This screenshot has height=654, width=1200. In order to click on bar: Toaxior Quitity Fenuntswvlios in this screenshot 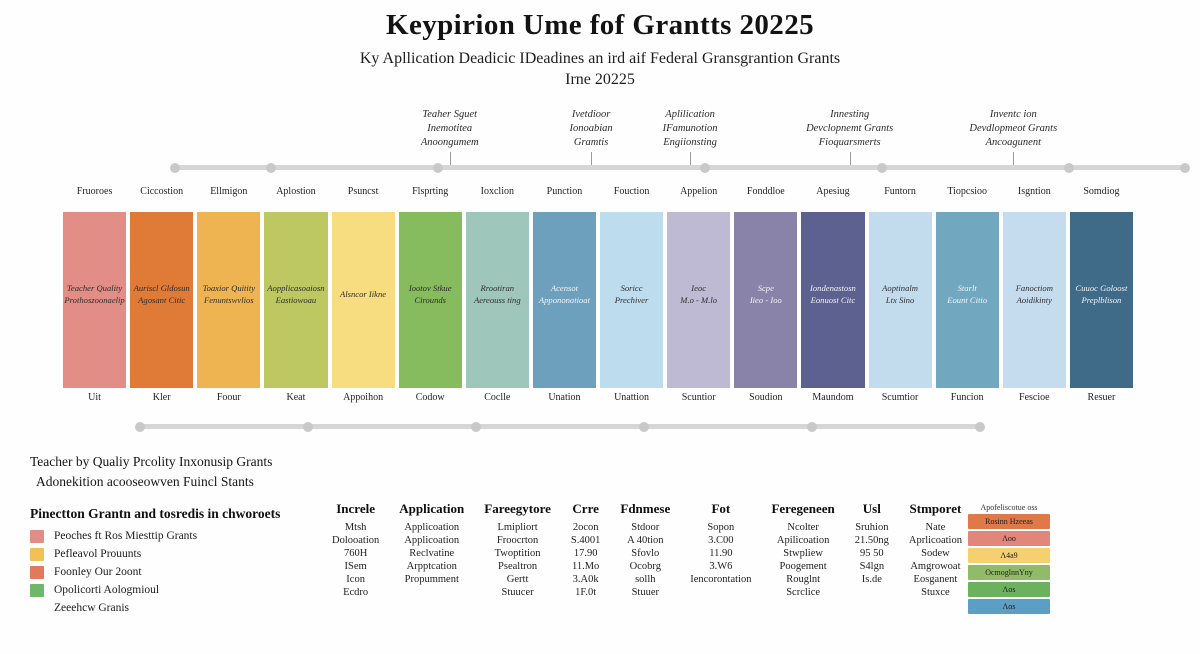, I will do `click(229, 300)`.